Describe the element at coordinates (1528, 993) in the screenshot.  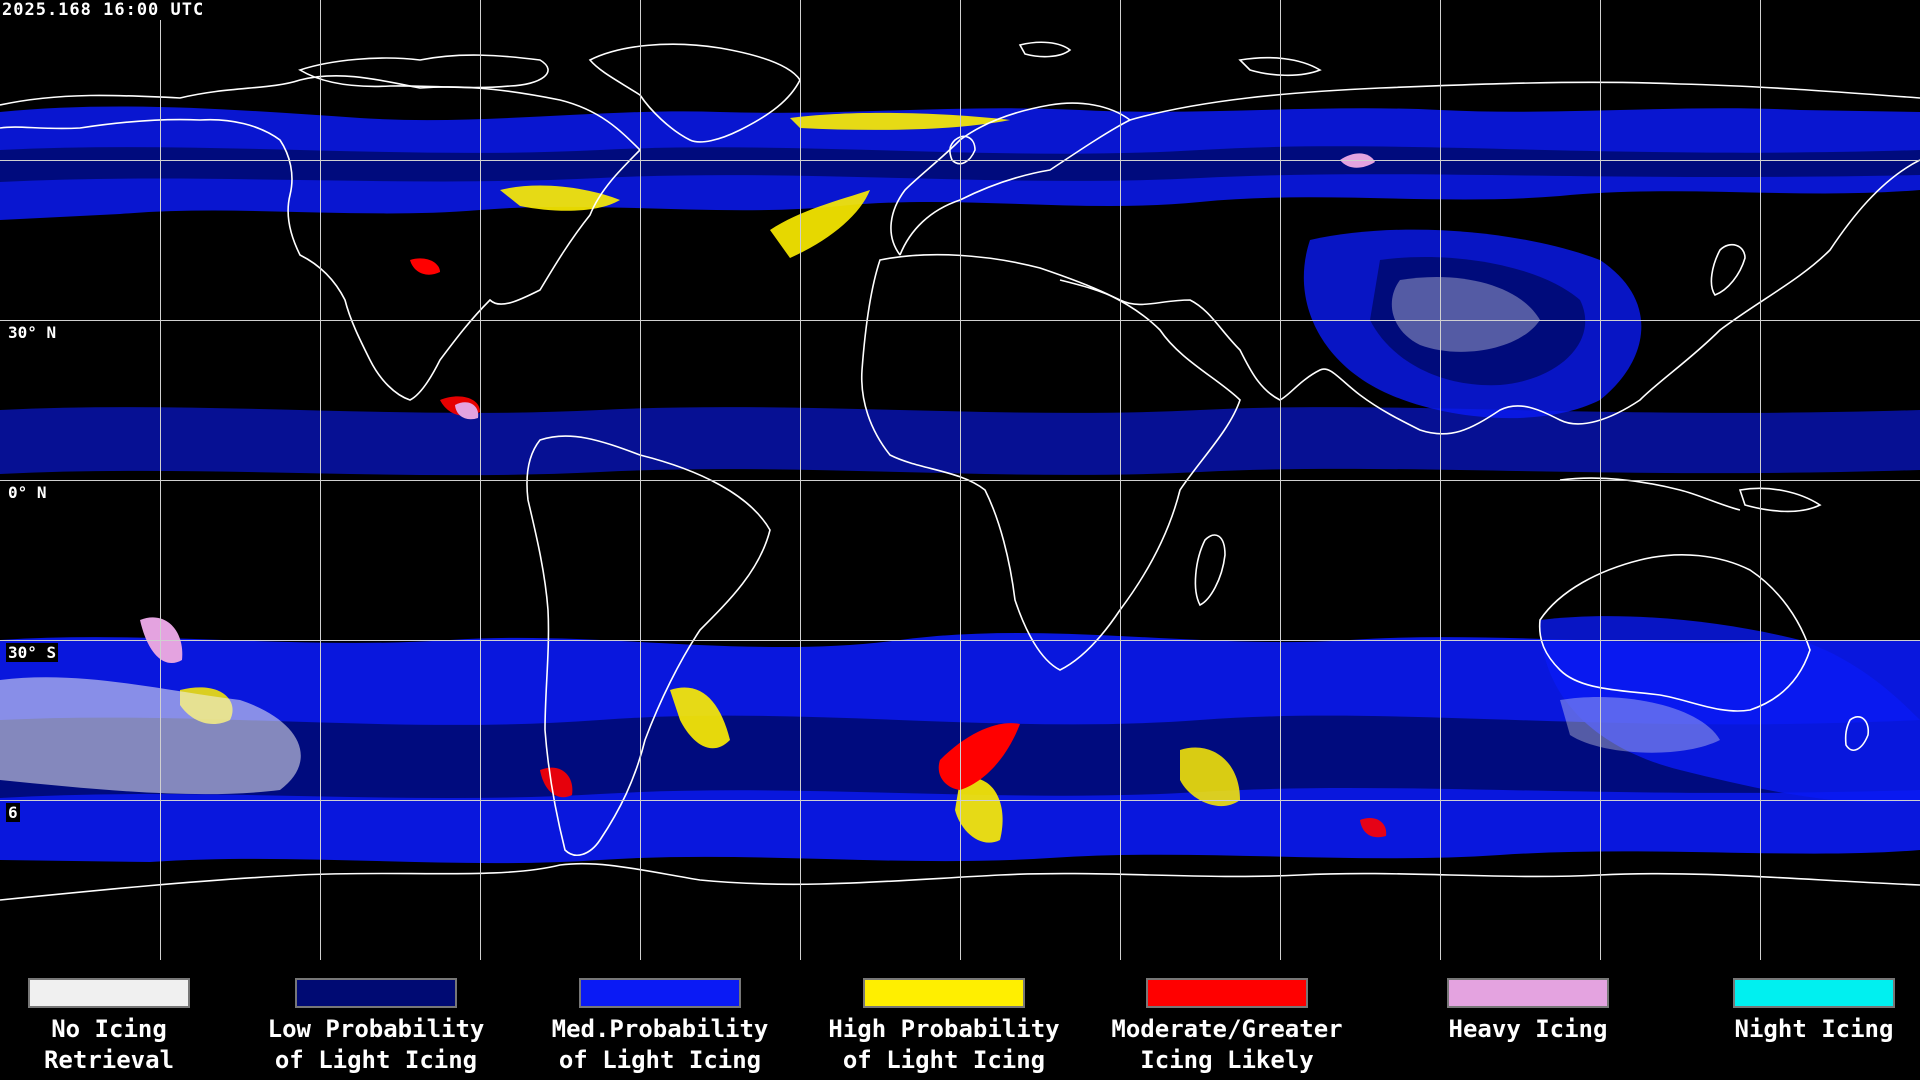
I see `legend-swatch-heavy` at that location.